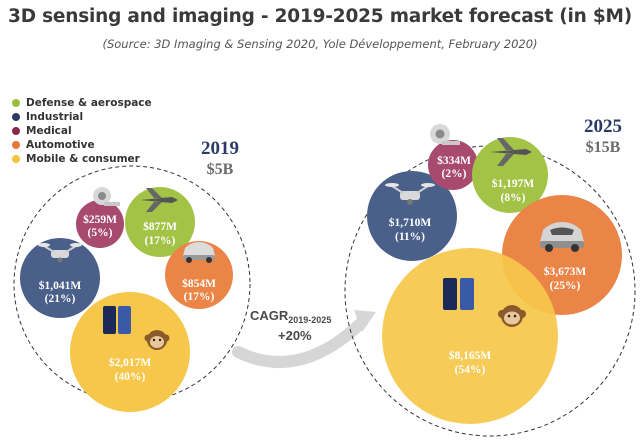 This screenshot has width=640, height=448. Describe the element at coordinates (470, 355) in the screenshot. I see `bubble-value-2025-mobile: $8,165M` at that location.